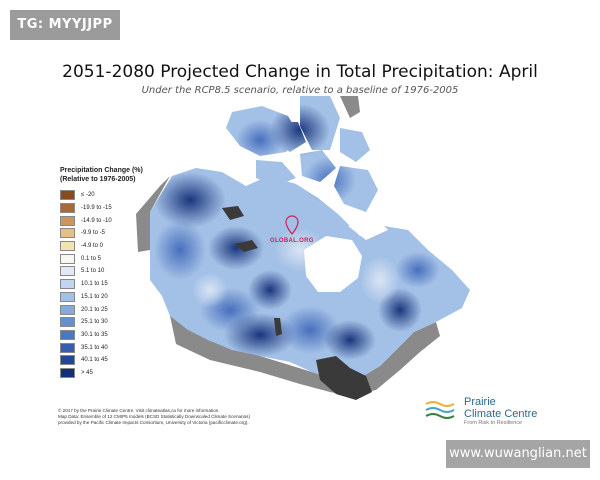  I want to click on legend-label: -14.9 to -10, so click(96, 220).